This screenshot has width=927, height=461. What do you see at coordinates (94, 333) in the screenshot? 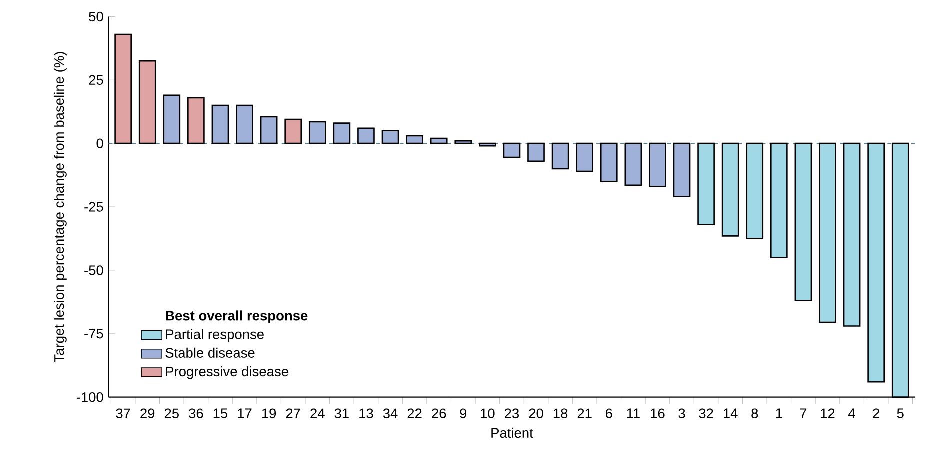
I see `y-tick-label: -75` at bounding box center [94, 333].